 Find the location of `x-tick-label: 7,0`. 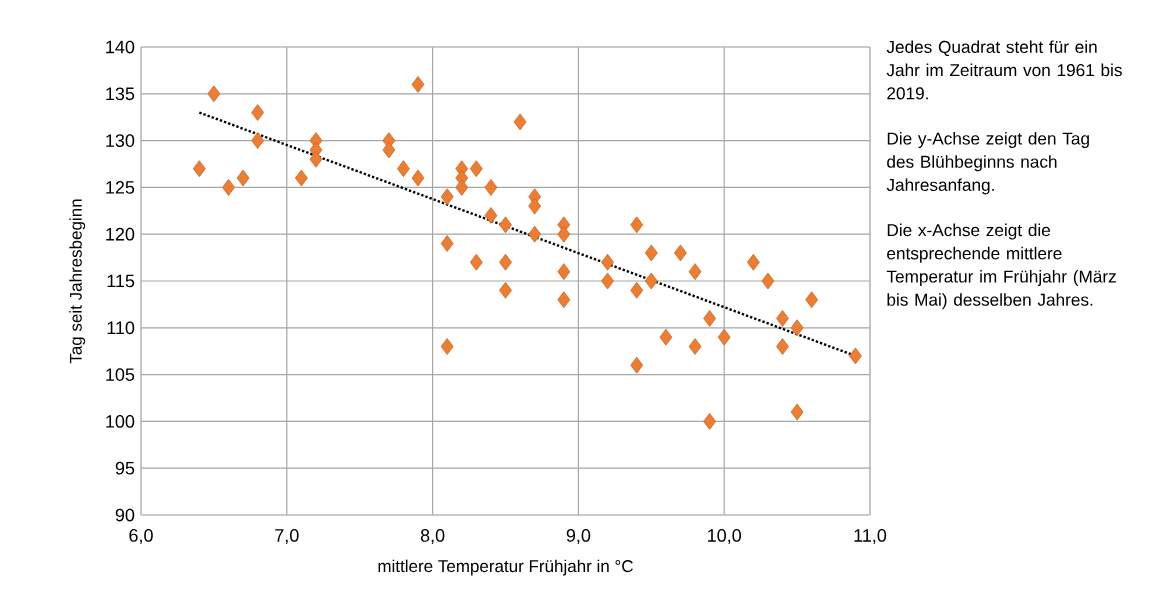

x-tick-label: 7,0 is located at coordinates (287, 536).